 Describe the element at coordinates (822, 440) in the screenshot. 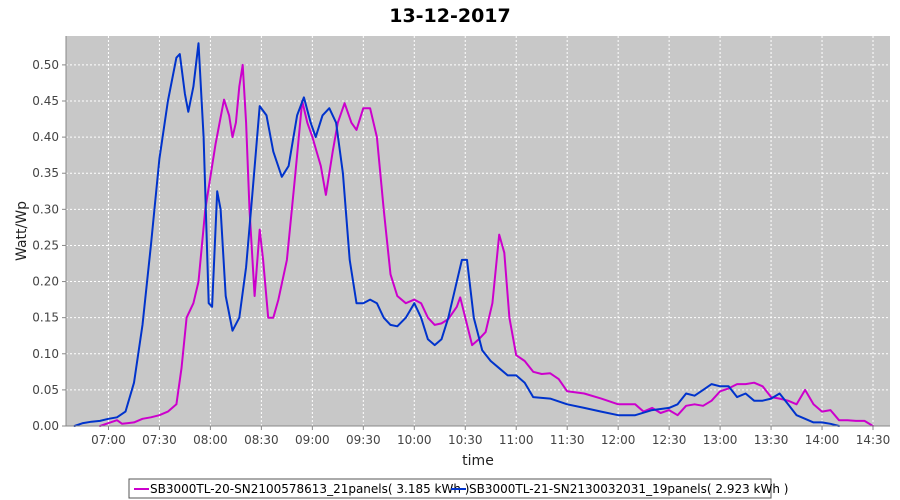

I see `x-tick-label: 14:00` at that location.